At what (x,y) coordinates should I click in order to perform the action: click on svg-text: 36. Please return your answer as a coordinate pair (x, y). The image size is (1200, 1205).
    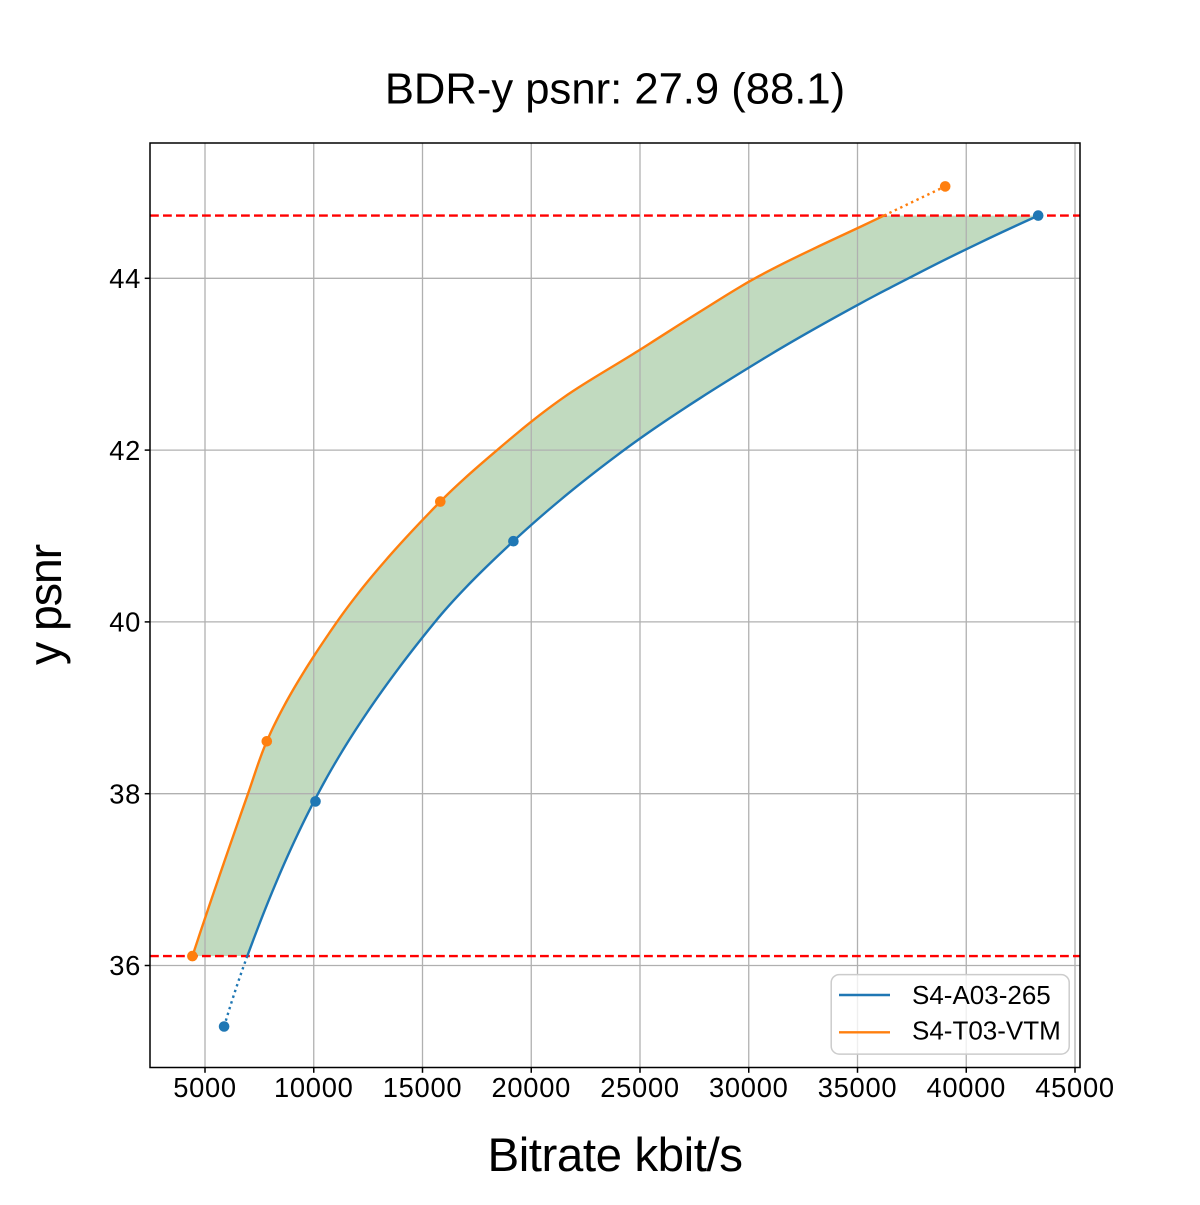
    Looking at the image, I should click on (125, 965).